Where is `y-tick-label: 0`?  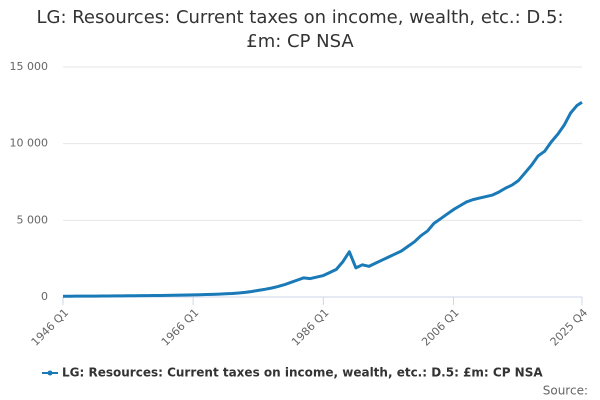
y-tick-label: 0 is located at coordinates (44, 296).